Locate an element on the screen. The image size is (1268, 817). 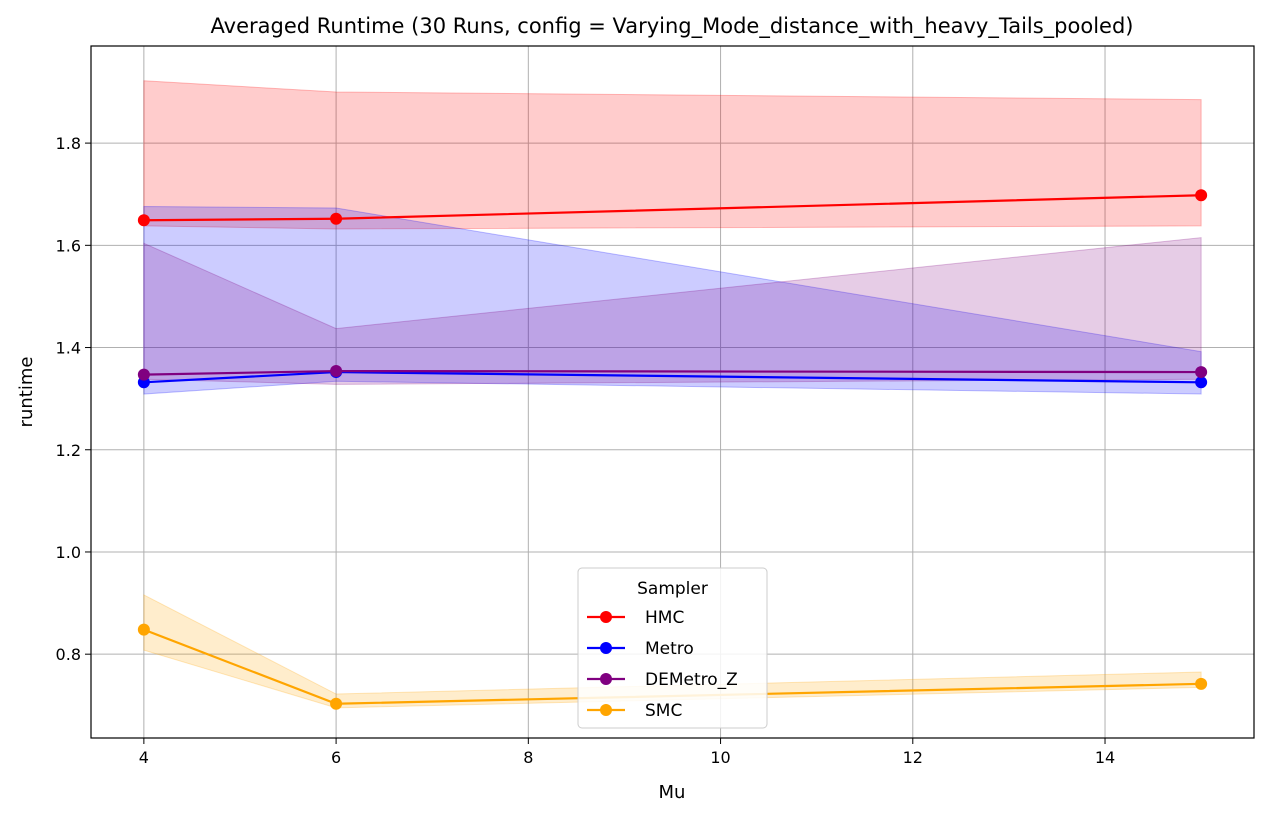
legend-label: DEMetro_Z is located at coordinates (691, 680).